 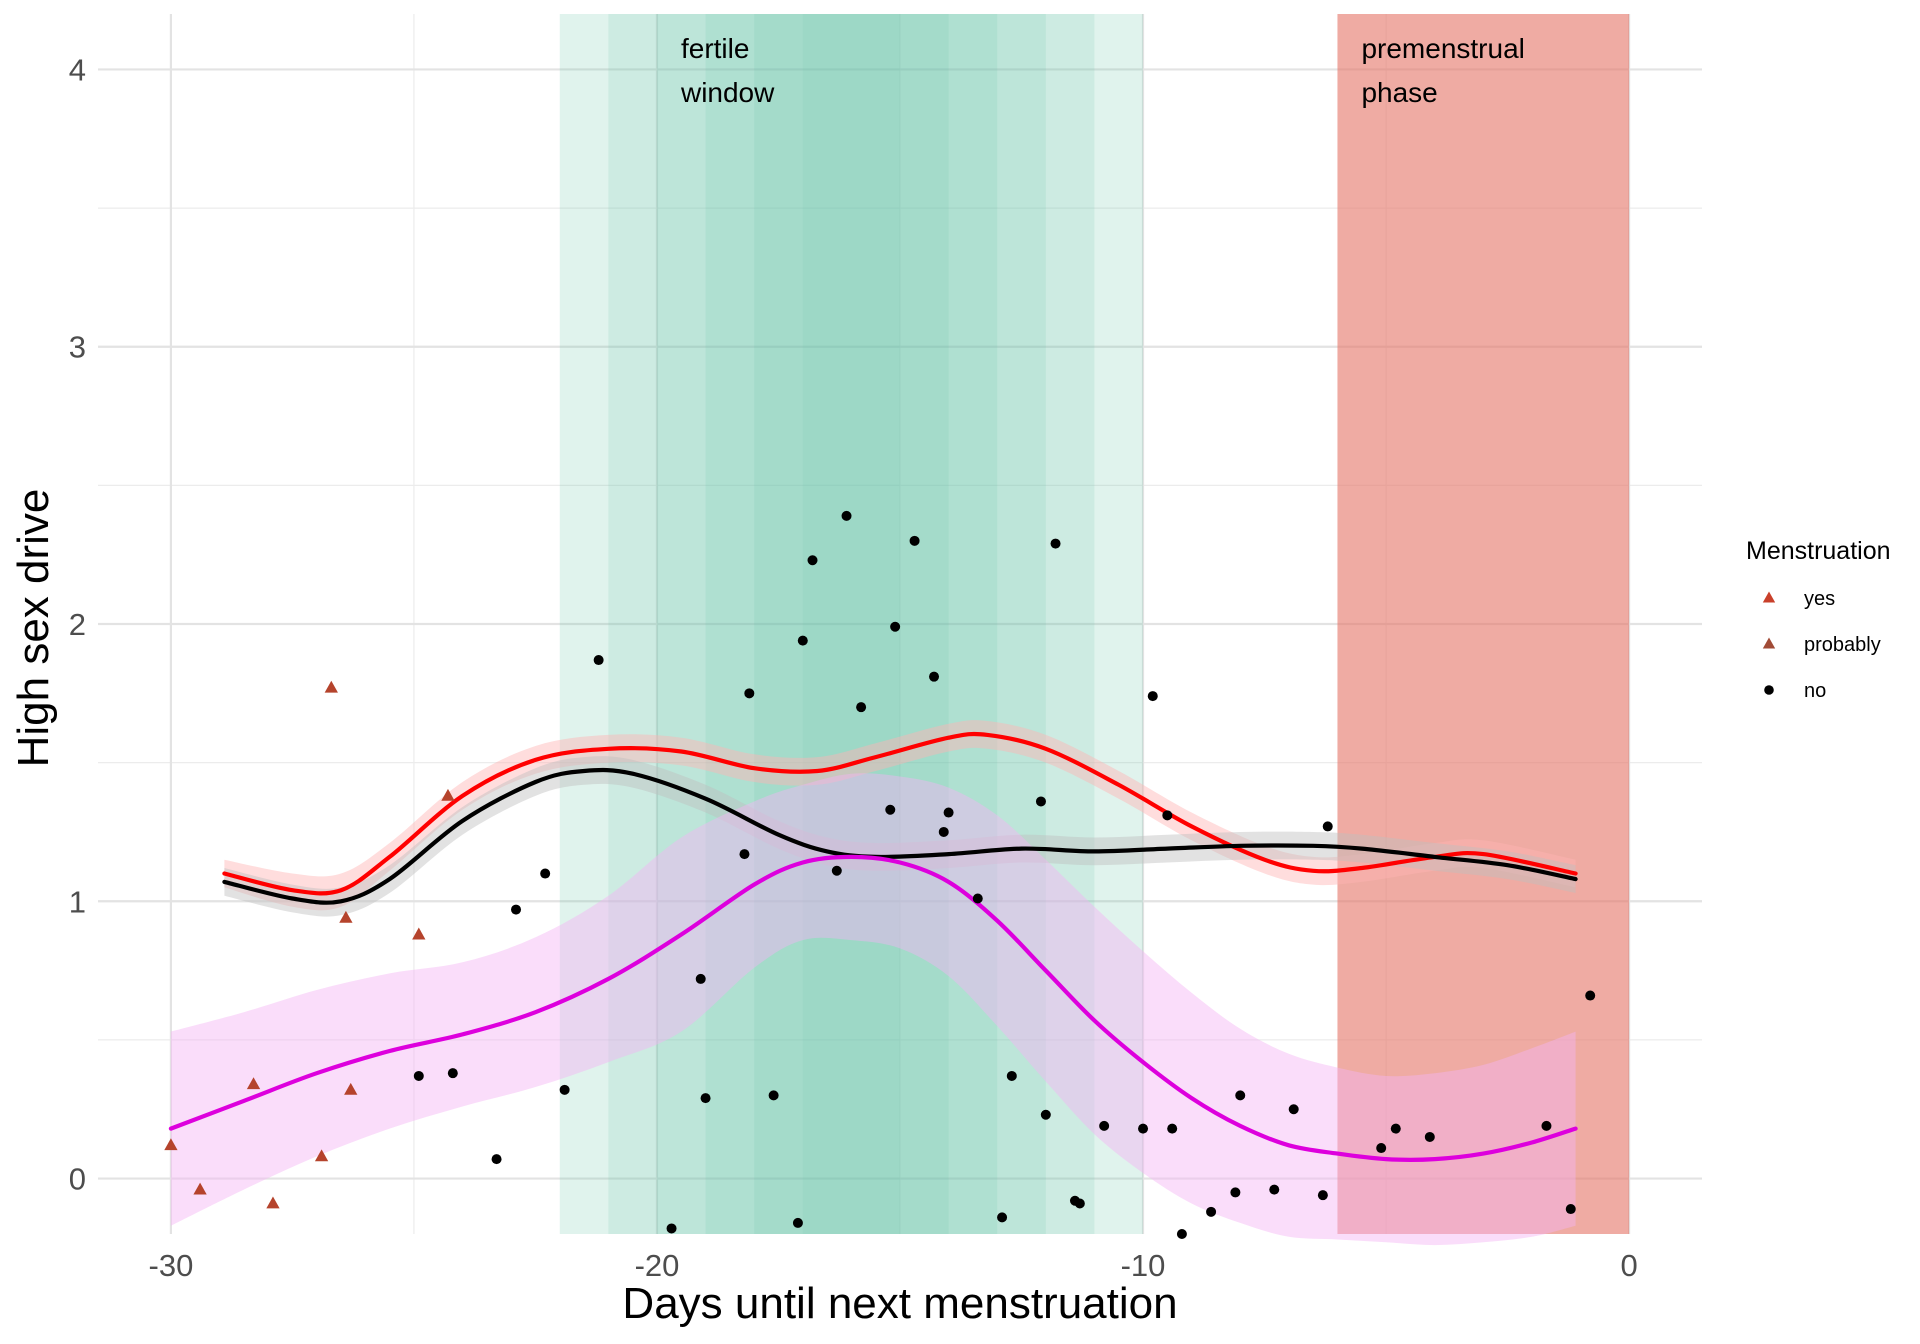 I want to click on x-tick-label: -10, so click(x=1143, y=1265).